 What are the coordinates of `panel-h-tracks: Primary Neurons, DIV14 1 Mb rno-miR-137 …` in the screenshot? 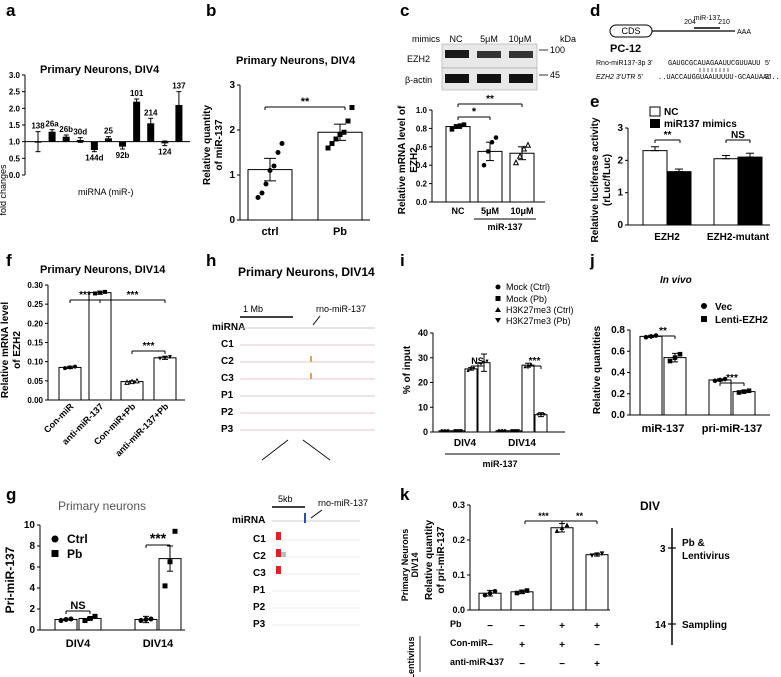 It's located at (293, 447).